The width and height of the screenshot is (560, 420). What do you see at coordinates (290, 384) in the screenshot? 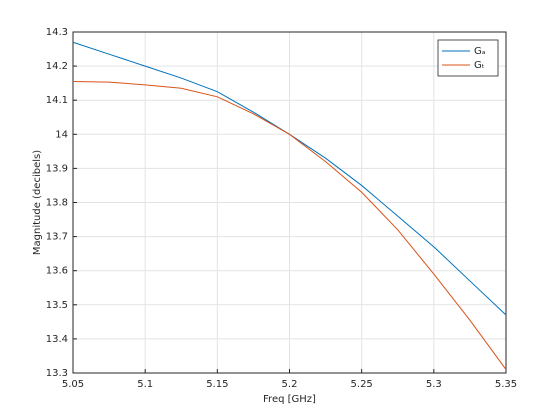
I see `x-tick-label: 5.2` at bounding box center [290, 384].